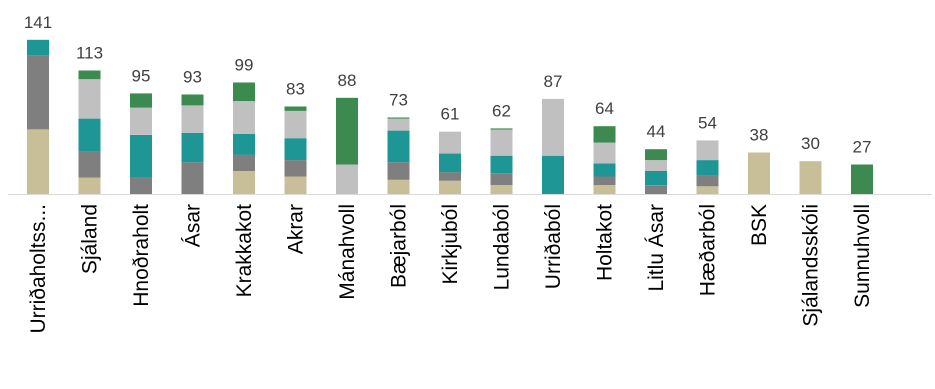  What do you see at coordinates (398, 100) in the screenshot?
I see `total-label: 73` at bounding box center [398, 100].